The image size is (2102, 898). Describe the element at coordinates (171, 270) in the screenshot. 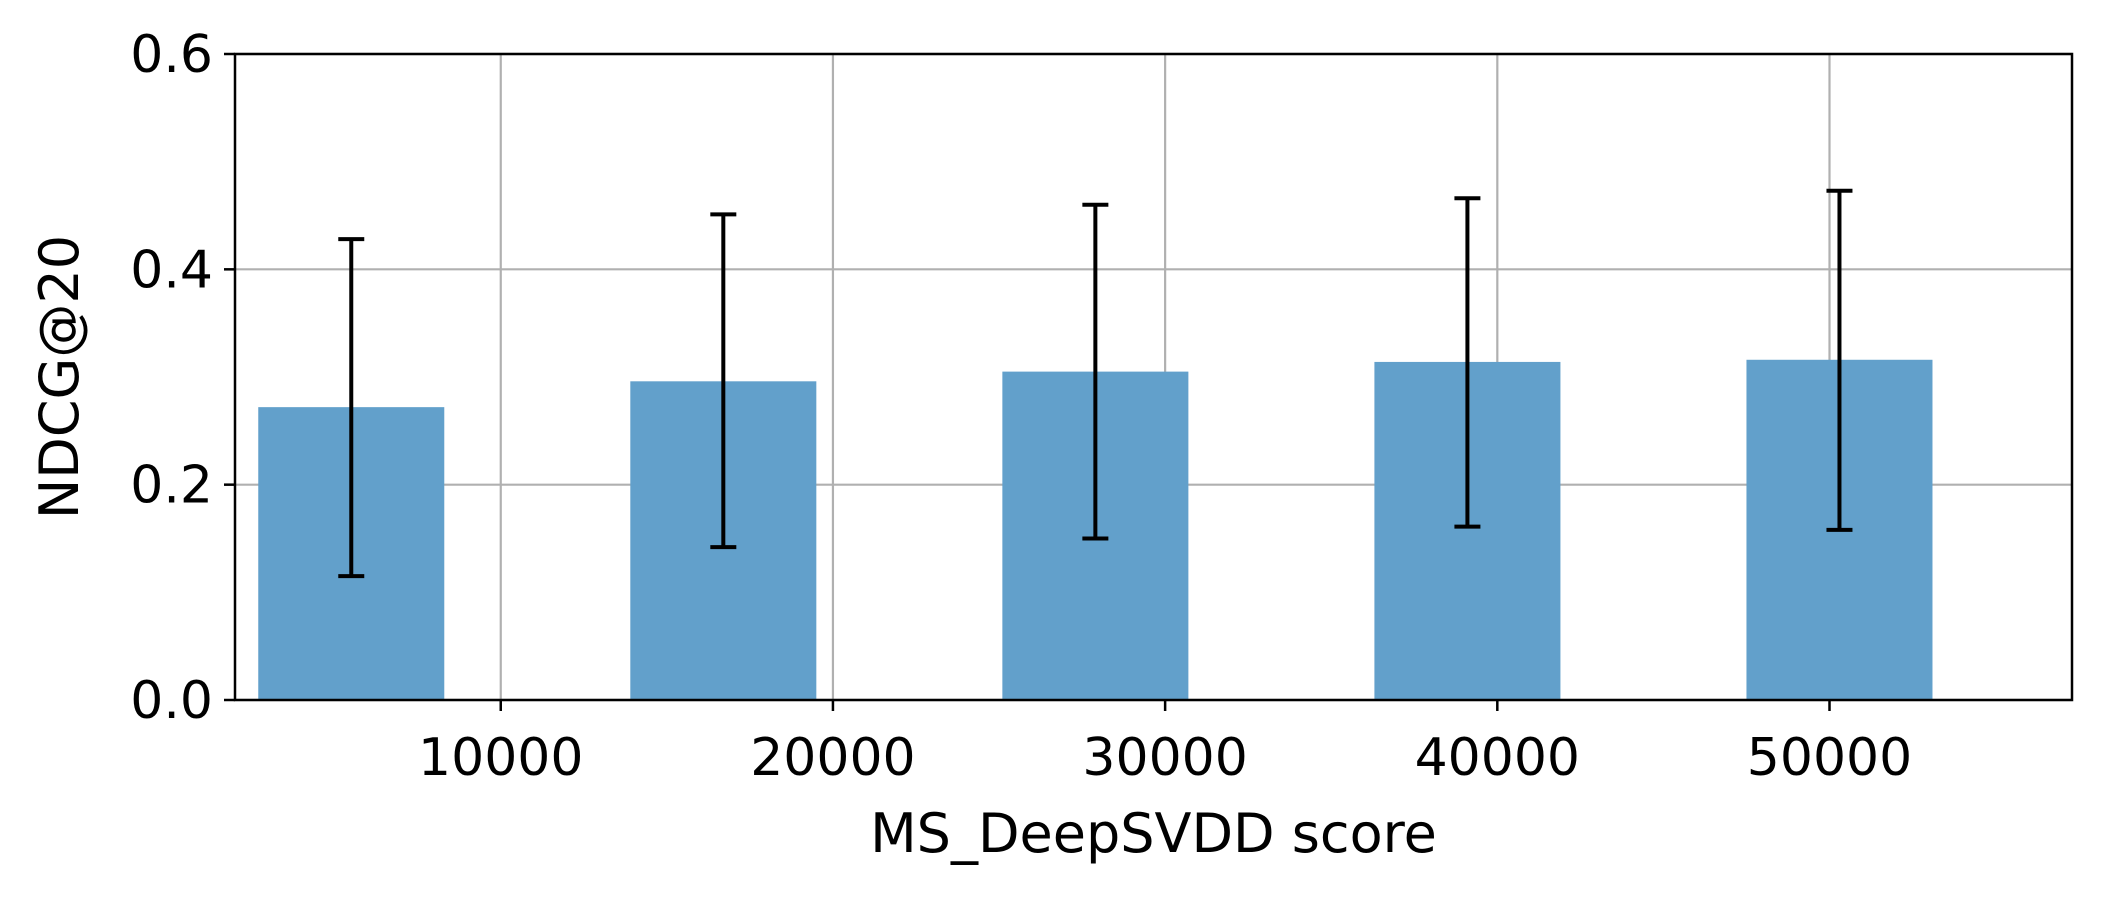

I see `y-tick-label: 0.4` at that location.